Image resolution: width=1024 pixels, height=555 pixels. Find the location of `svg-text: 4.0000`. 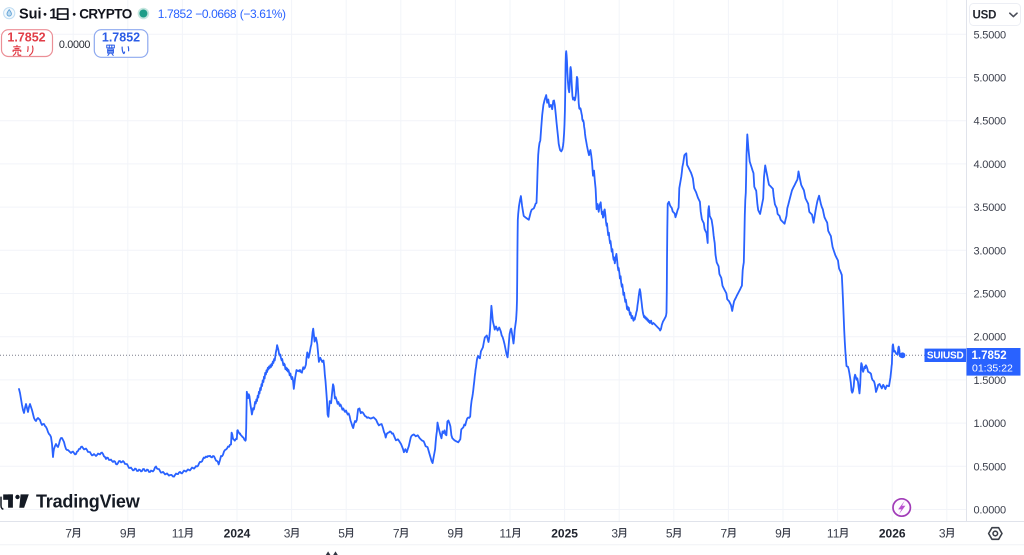

svg-text: 4.0000 is located at coordinates (990, 165).